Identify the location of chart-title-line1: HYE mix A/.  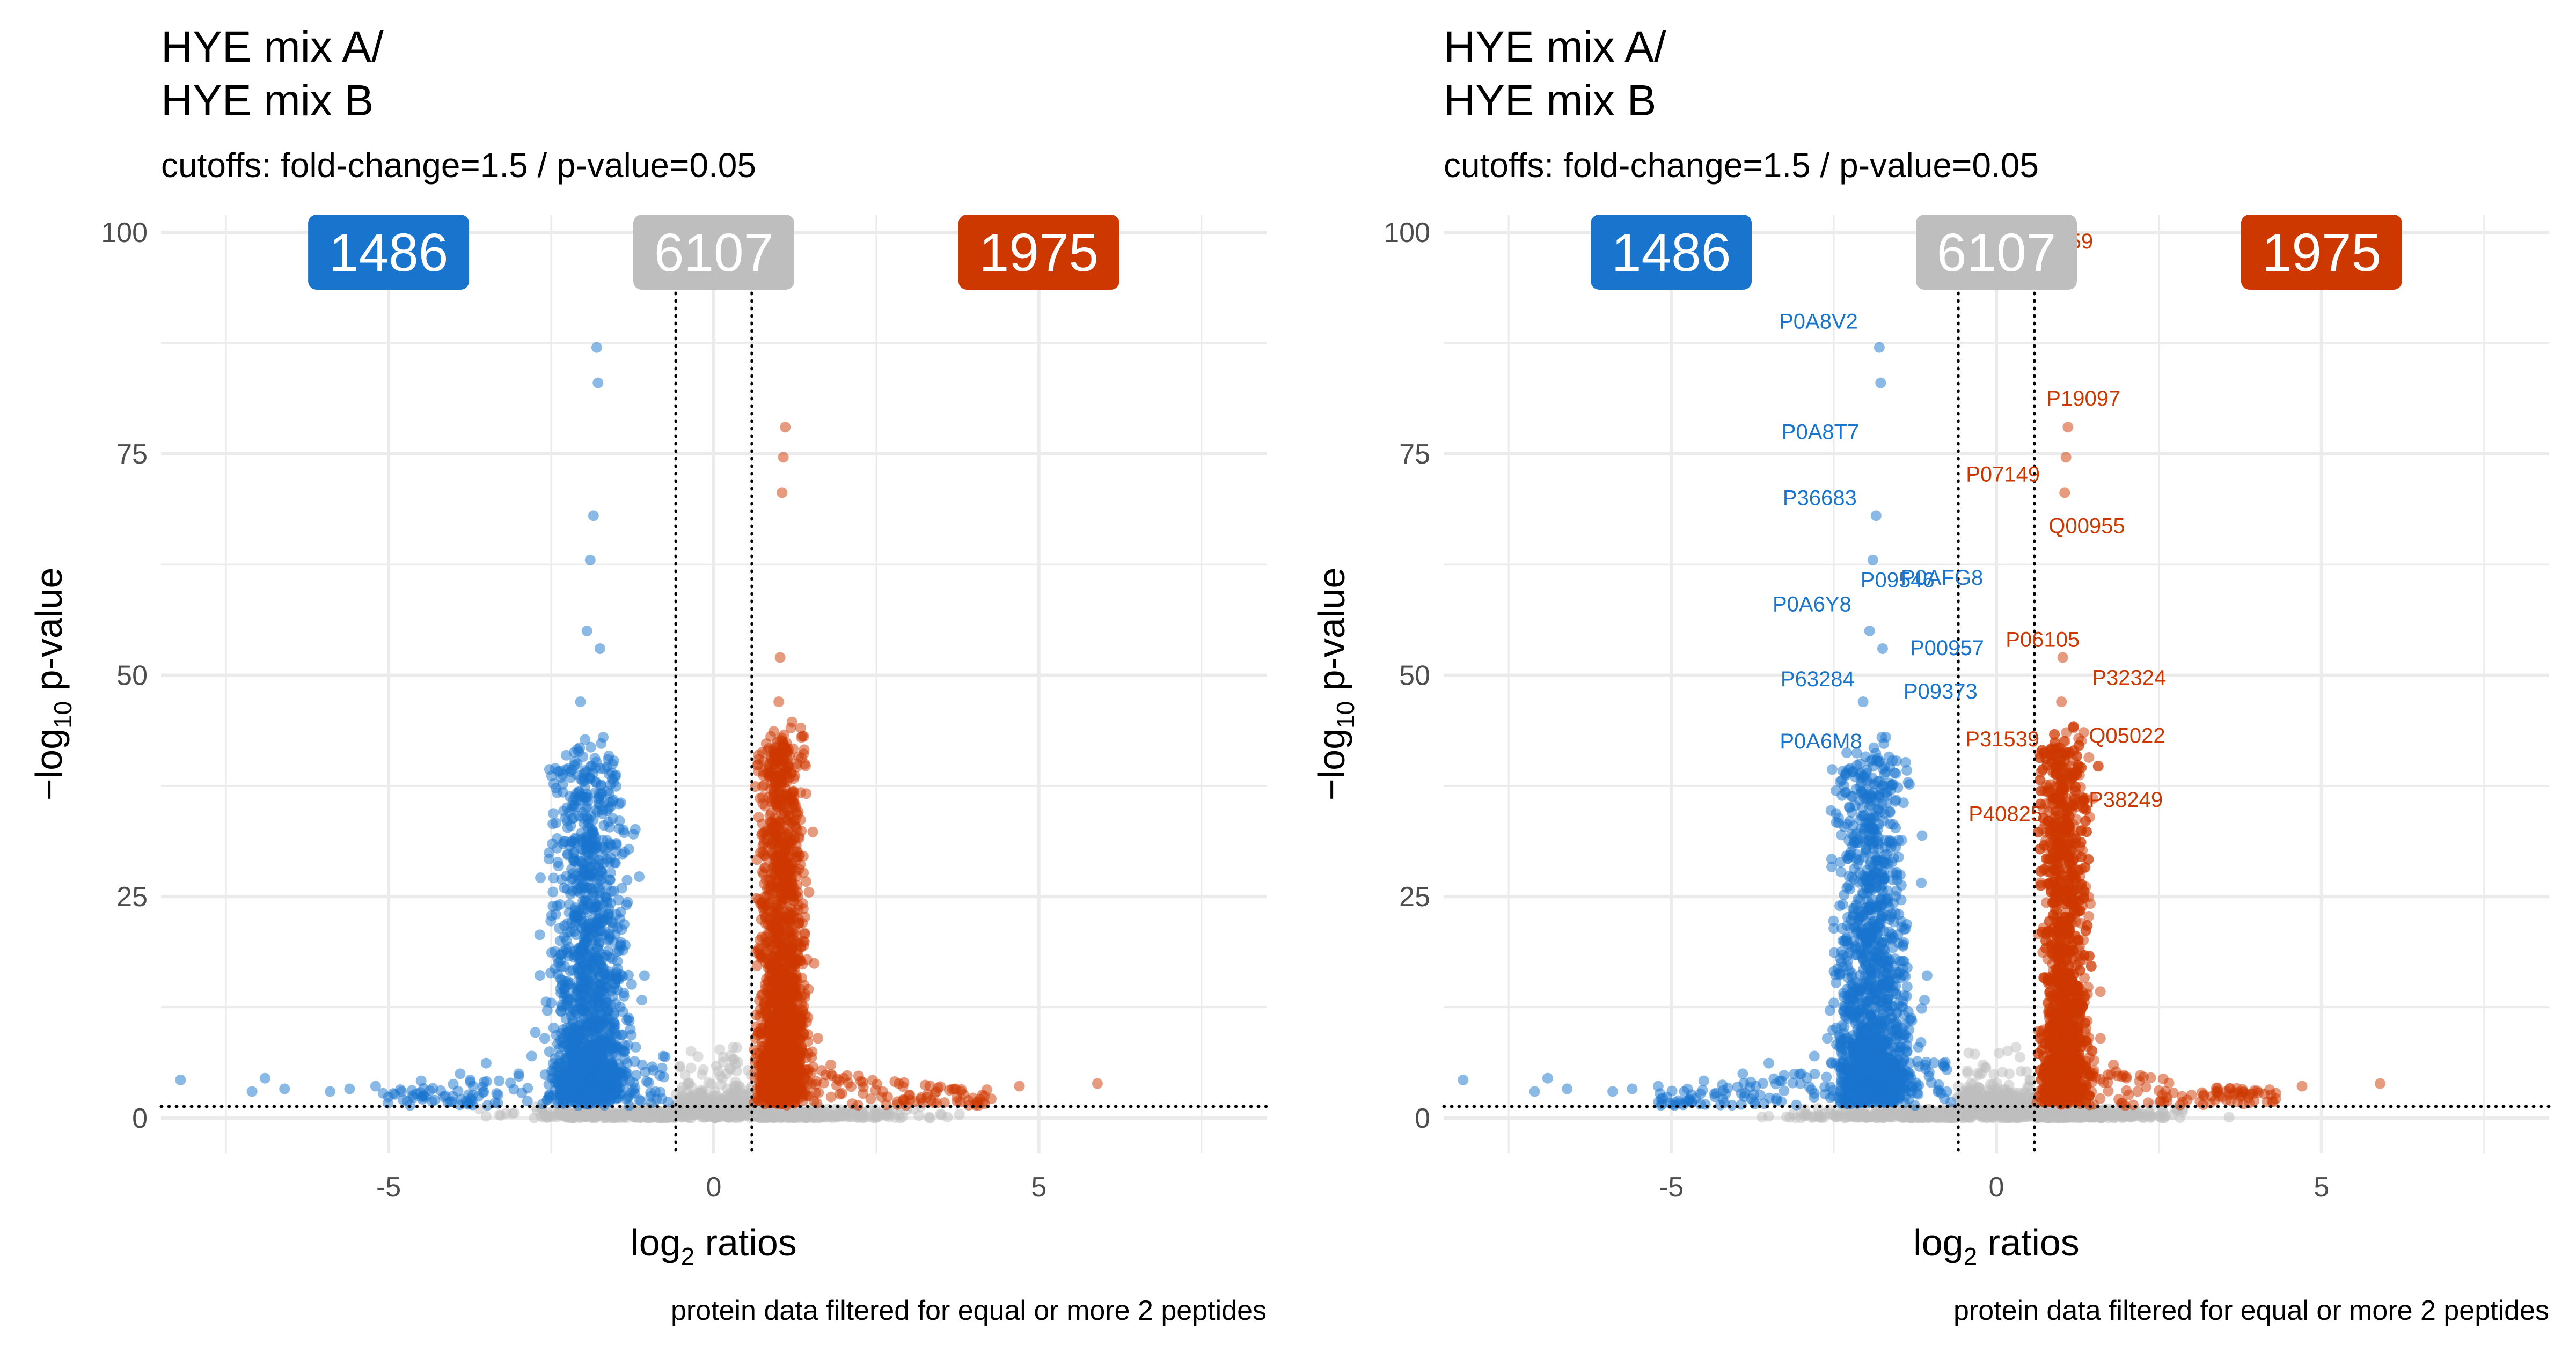
(272, 47).